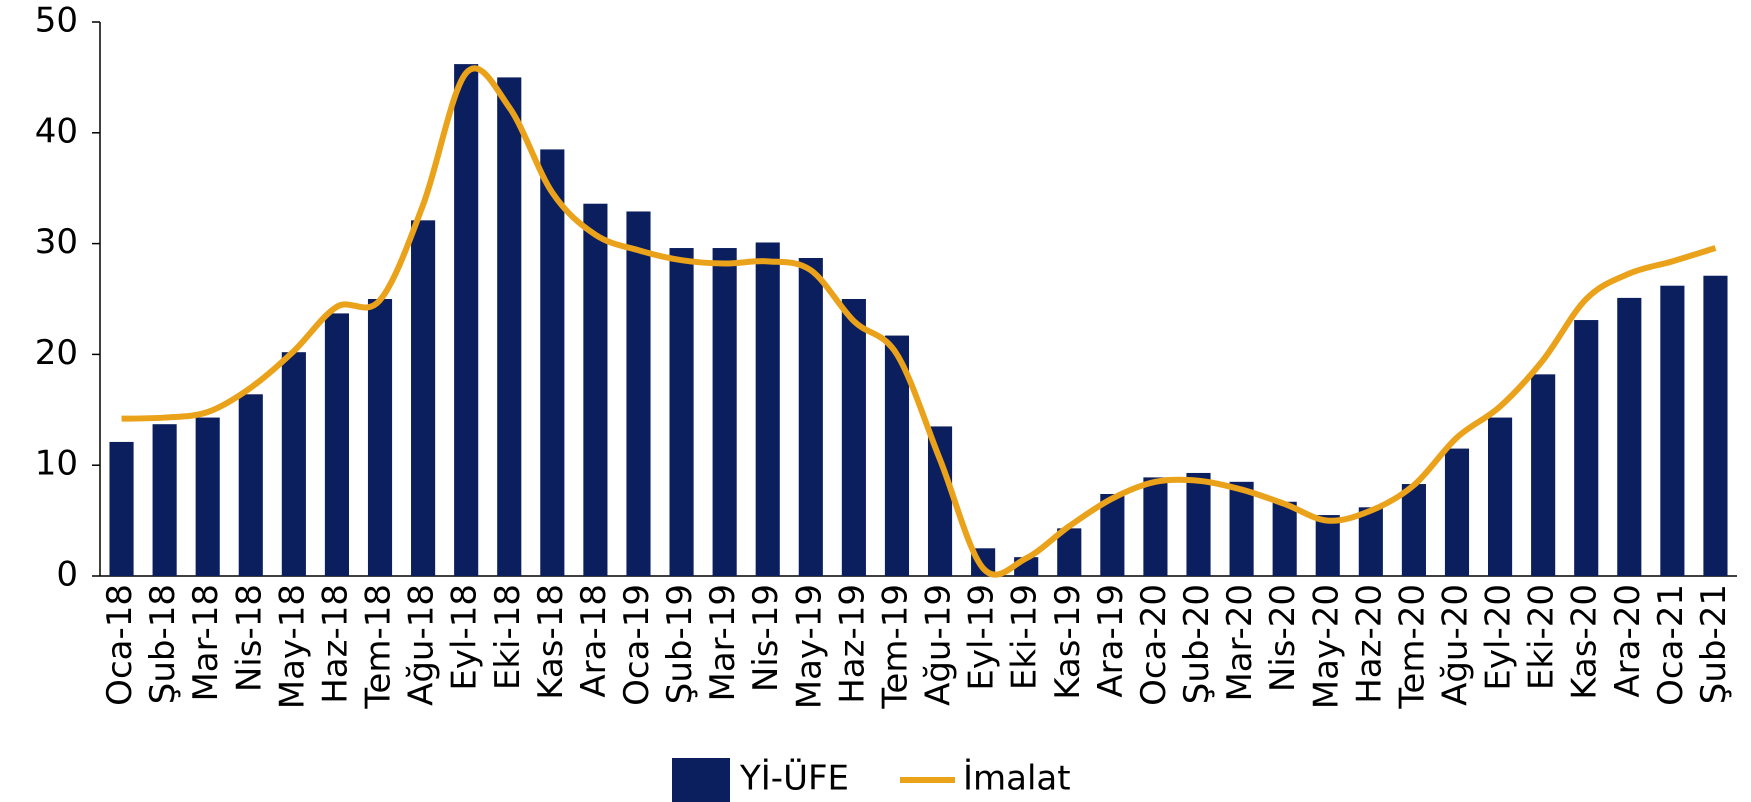 Image resolution: width=1751 pixels, height=802 pixels. I want to click on x-tick-label: Şub-19, so click(680, 644).